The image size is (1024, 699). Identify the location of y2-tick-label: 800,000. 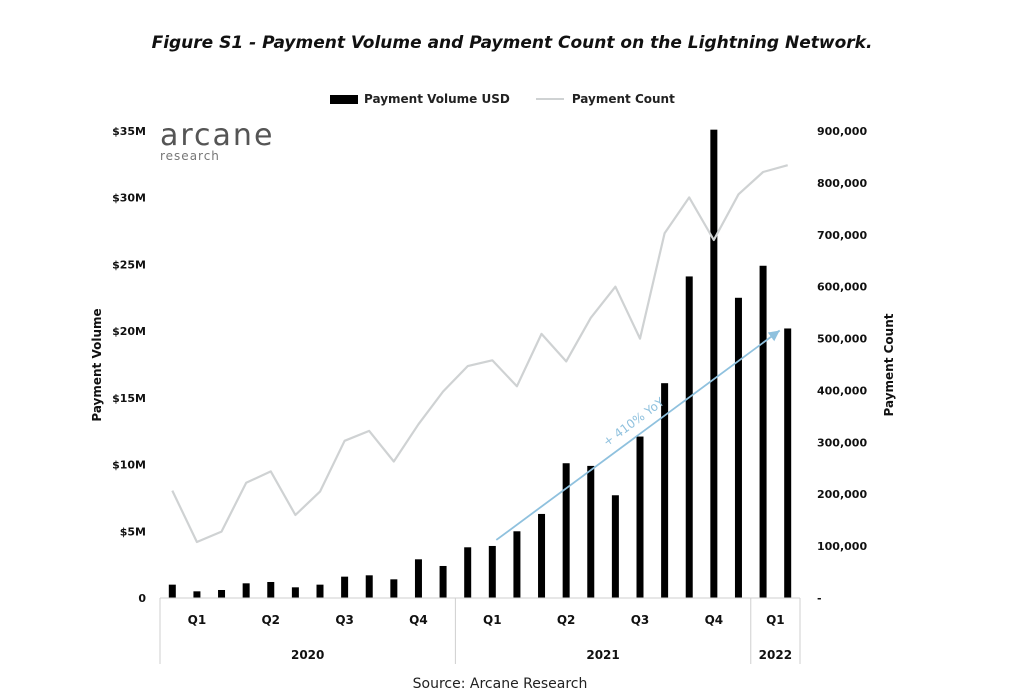
(842, 183).